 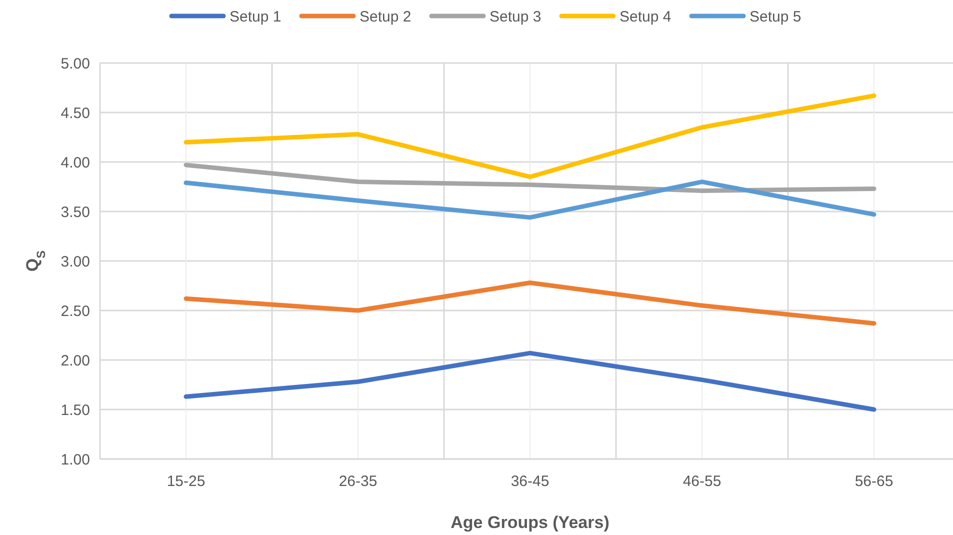 I want to click on legend-label: Setup 5, so click(x=776, y=17).